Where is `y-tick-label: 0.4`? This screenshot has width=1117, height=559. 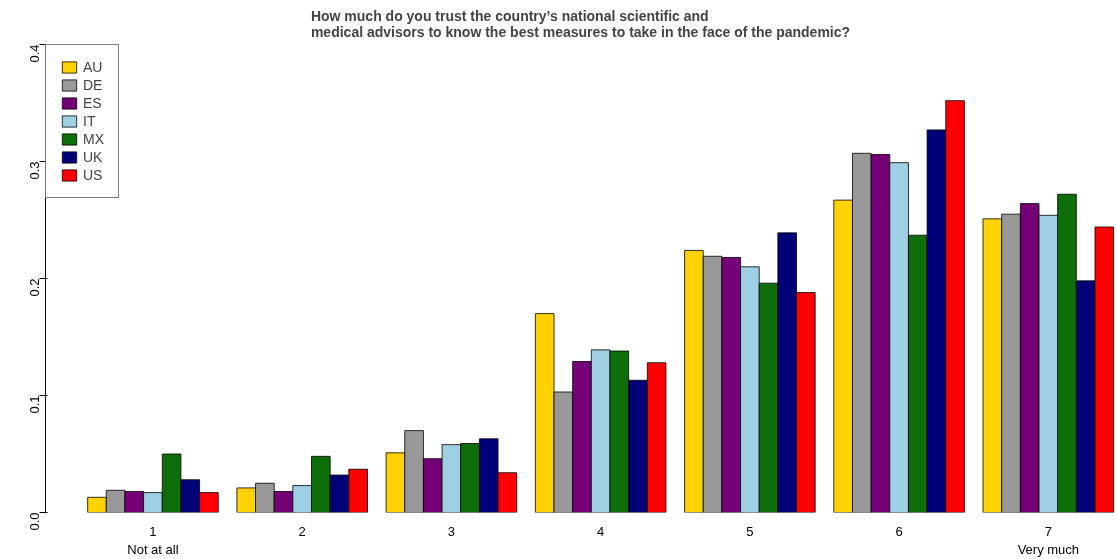 y-tick-label: 0.4 is located at coordinates (34, 53).